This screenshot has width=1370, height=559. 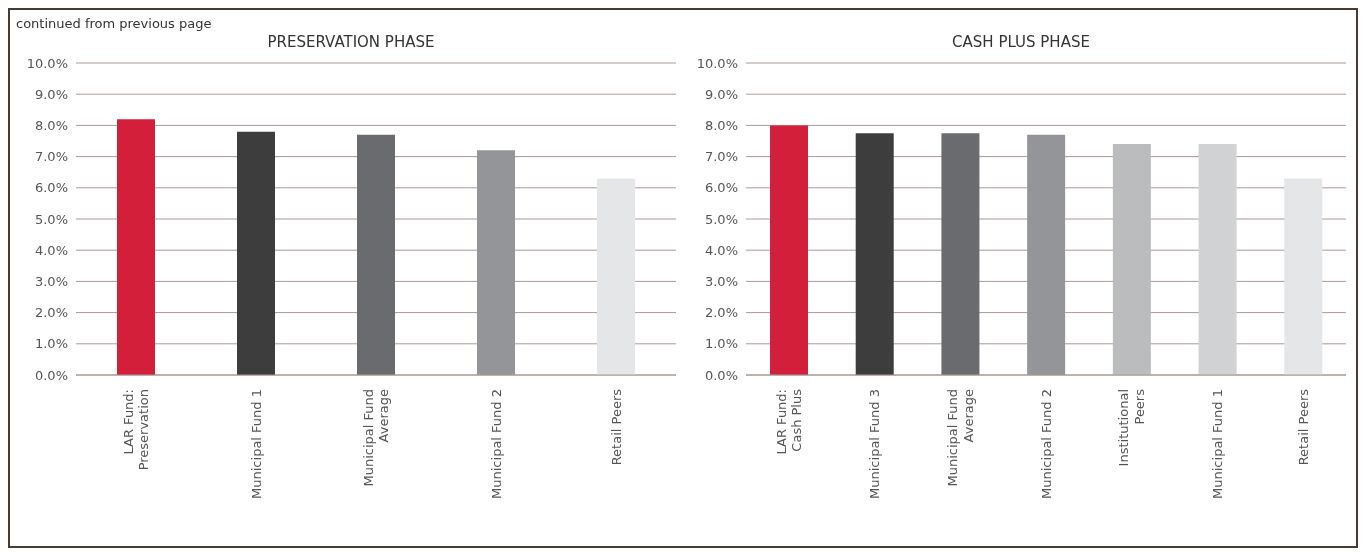 I want to click on chart-title: CASH PLUS PHASE, so click(x=1021, y=43).